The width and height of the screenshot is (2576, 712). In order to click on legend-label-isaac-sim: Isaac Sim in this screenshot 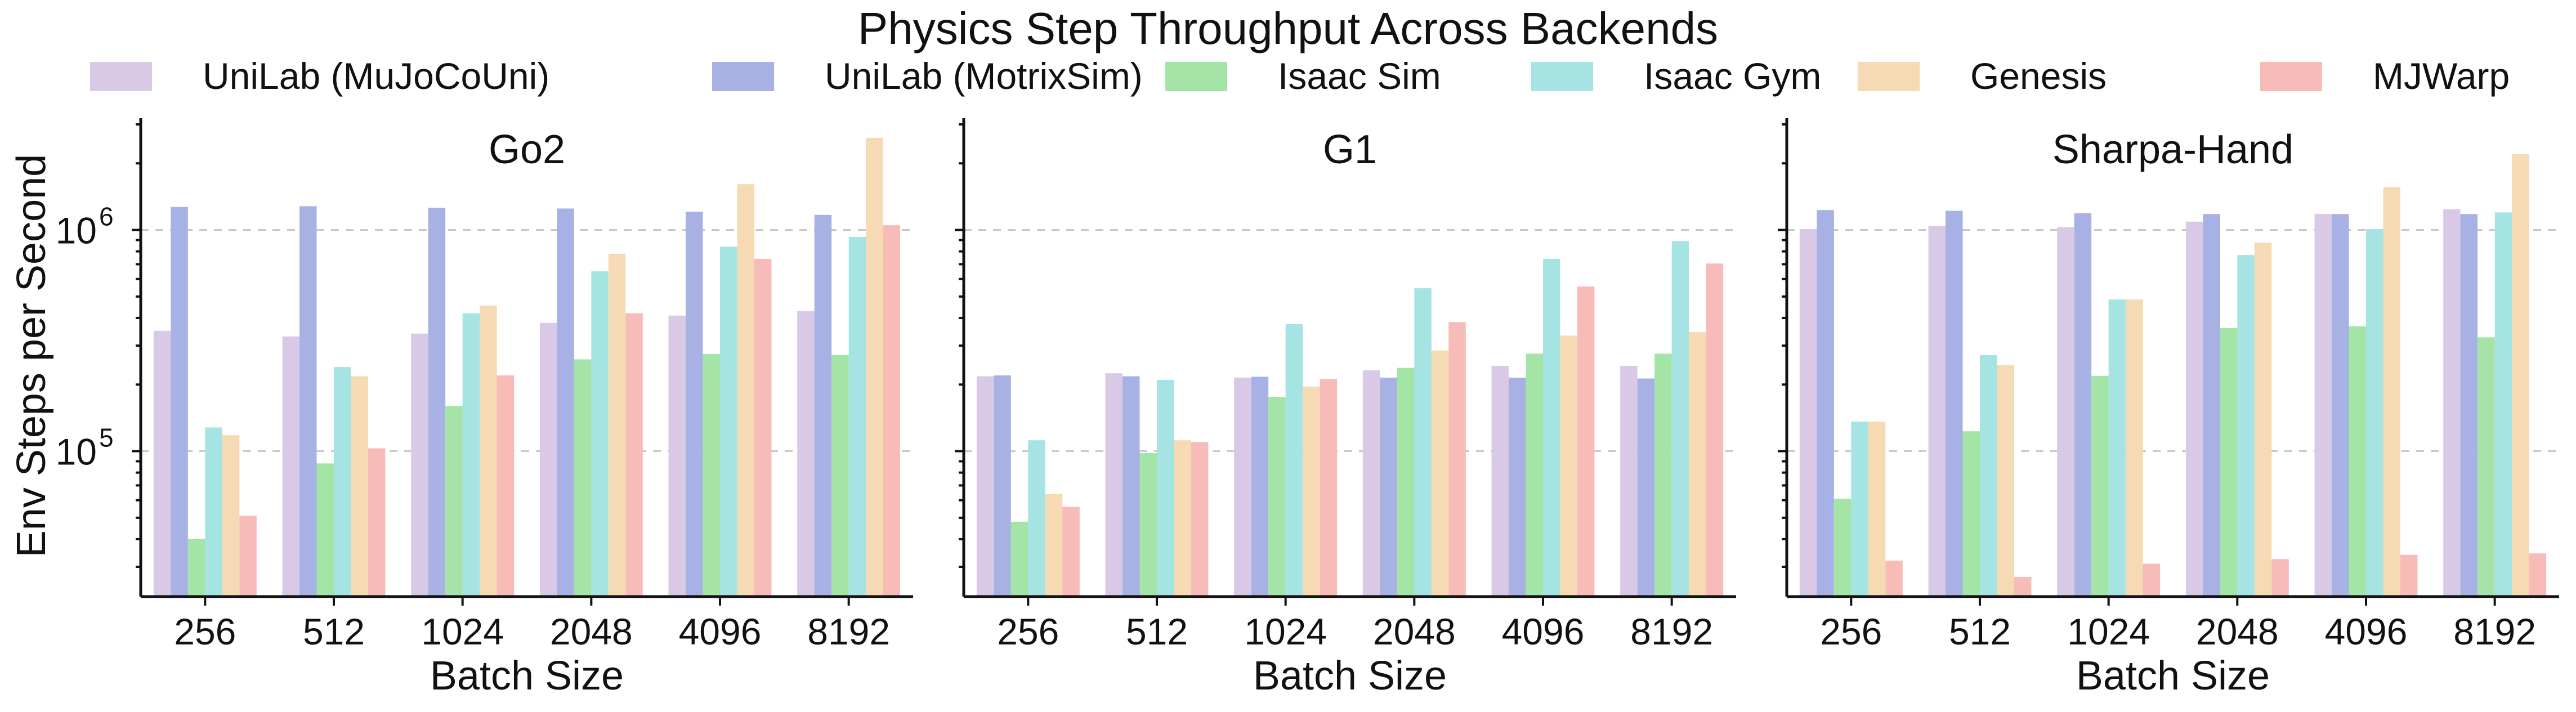, I will do `click(1359, 76)`.